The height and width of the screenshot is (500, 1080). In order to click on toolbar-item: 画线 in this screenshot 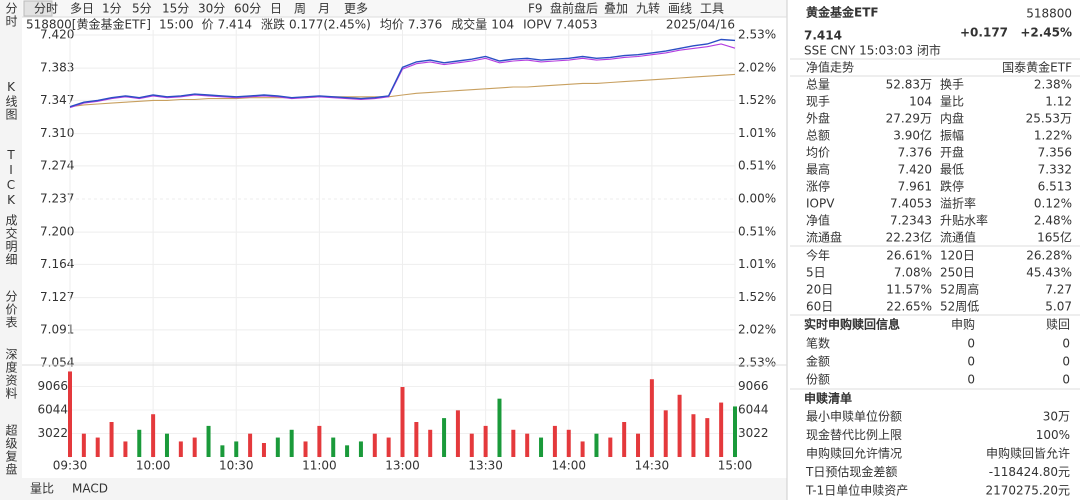, I will do `click(680, 9)`.